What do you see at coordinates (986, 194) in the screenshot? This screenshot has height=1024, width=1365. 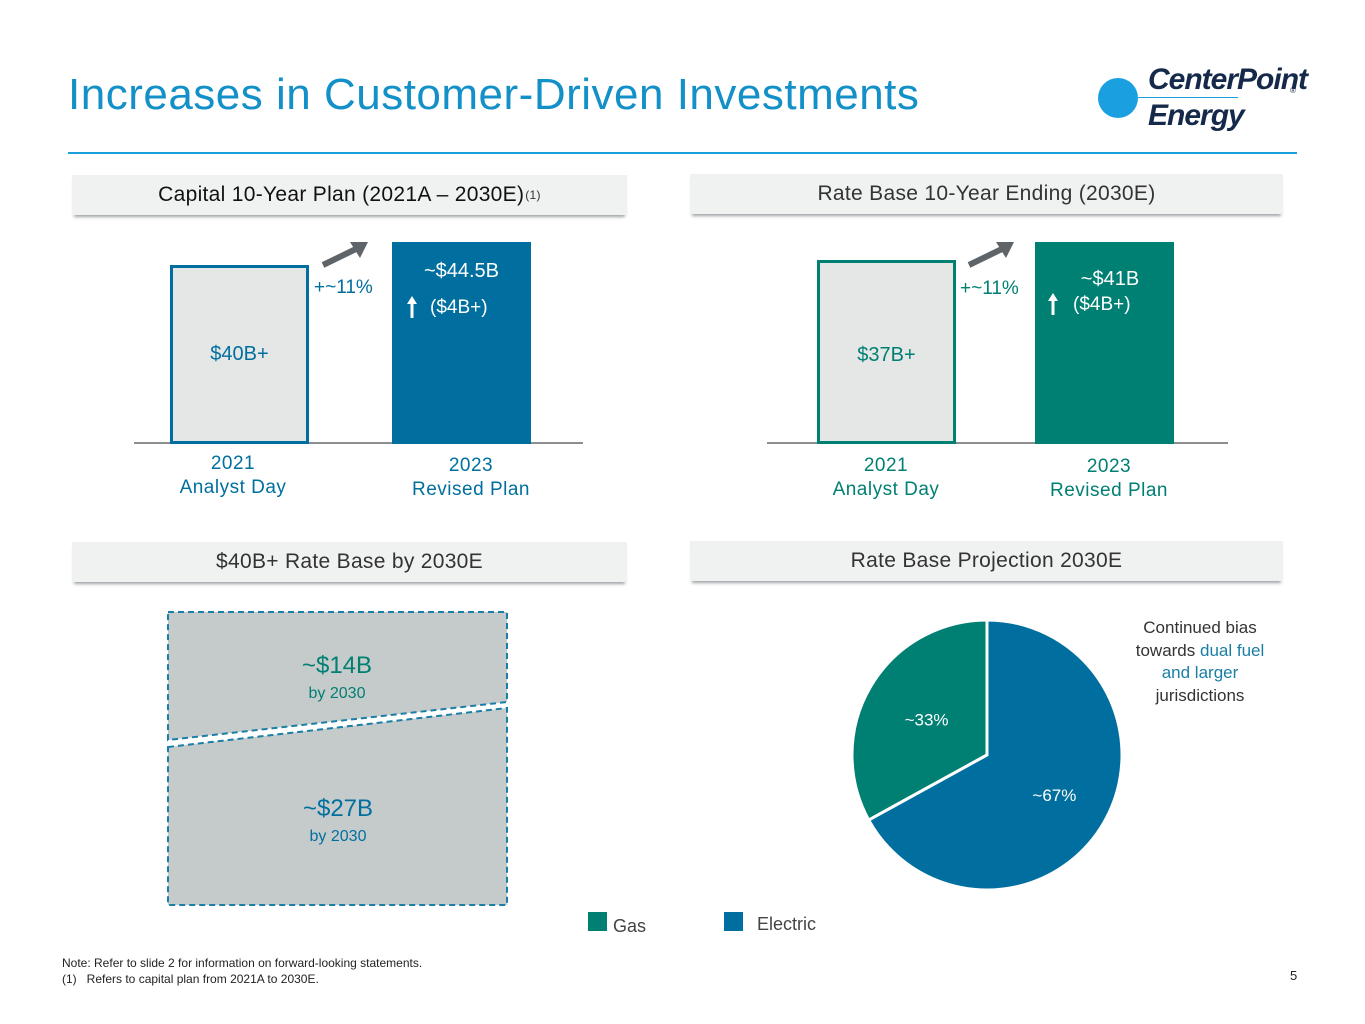 I see `rate-base-ending-header: Rate Base 10-Year Ending (2030E)` at bounding box center [986, 194].